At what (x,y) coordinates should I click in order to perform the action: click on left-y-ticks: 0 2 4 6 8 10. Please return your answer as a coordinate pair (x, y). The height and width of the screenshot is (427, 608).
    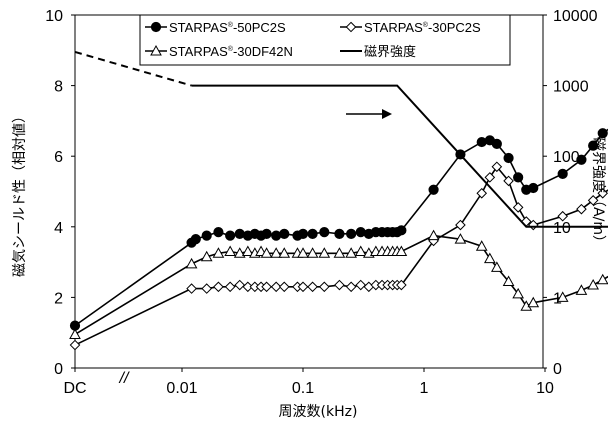
    Looking at the image, I should click on (60, 193).